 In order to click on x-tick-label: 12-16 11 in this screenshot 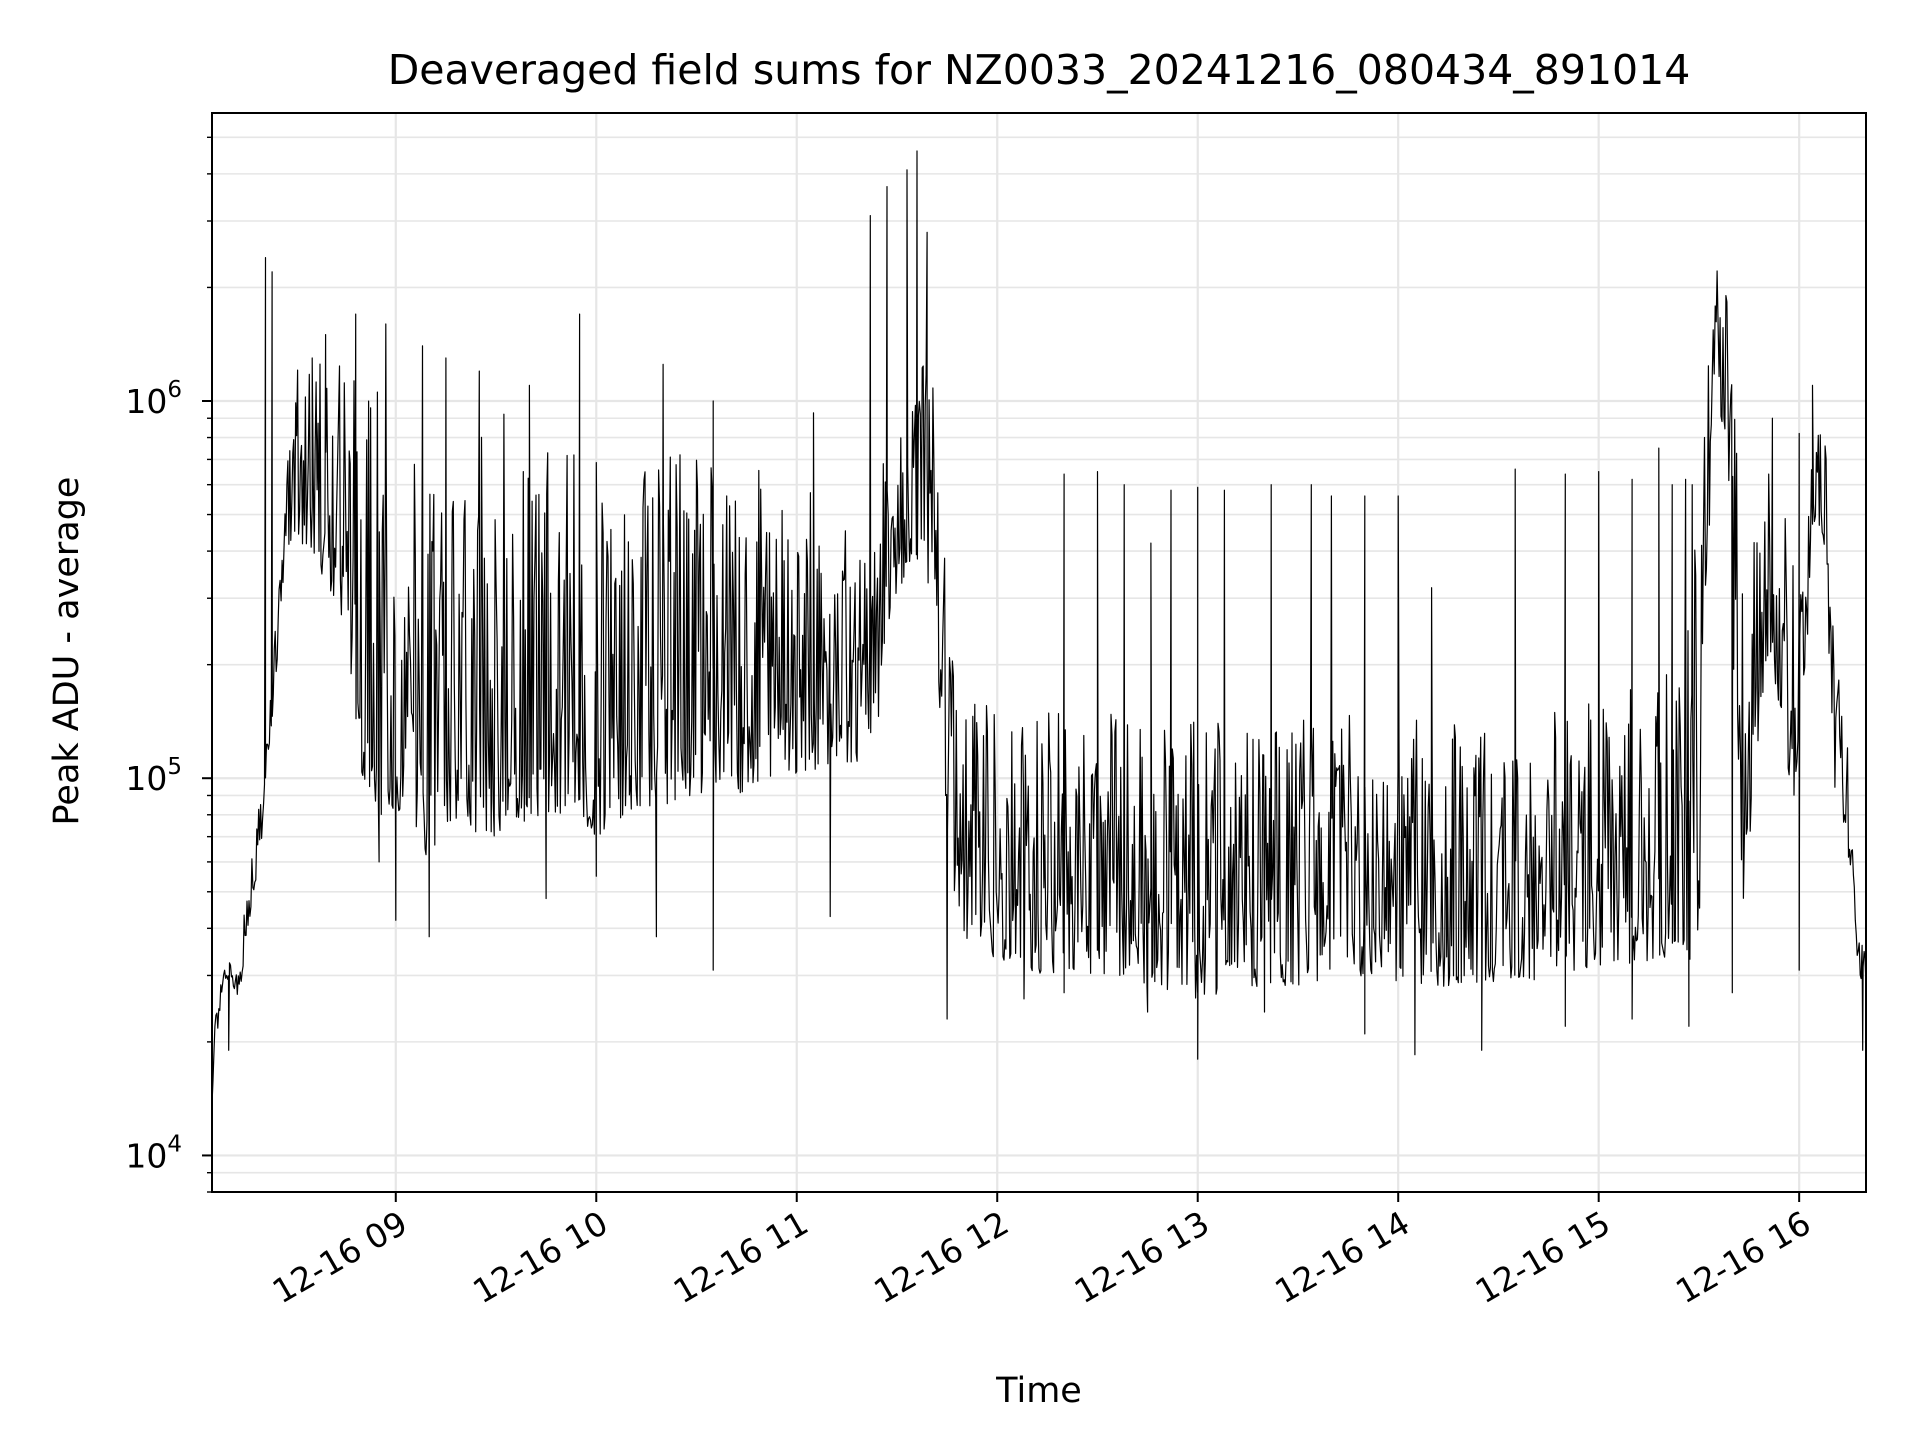, I will do `click(741, 1257)`.